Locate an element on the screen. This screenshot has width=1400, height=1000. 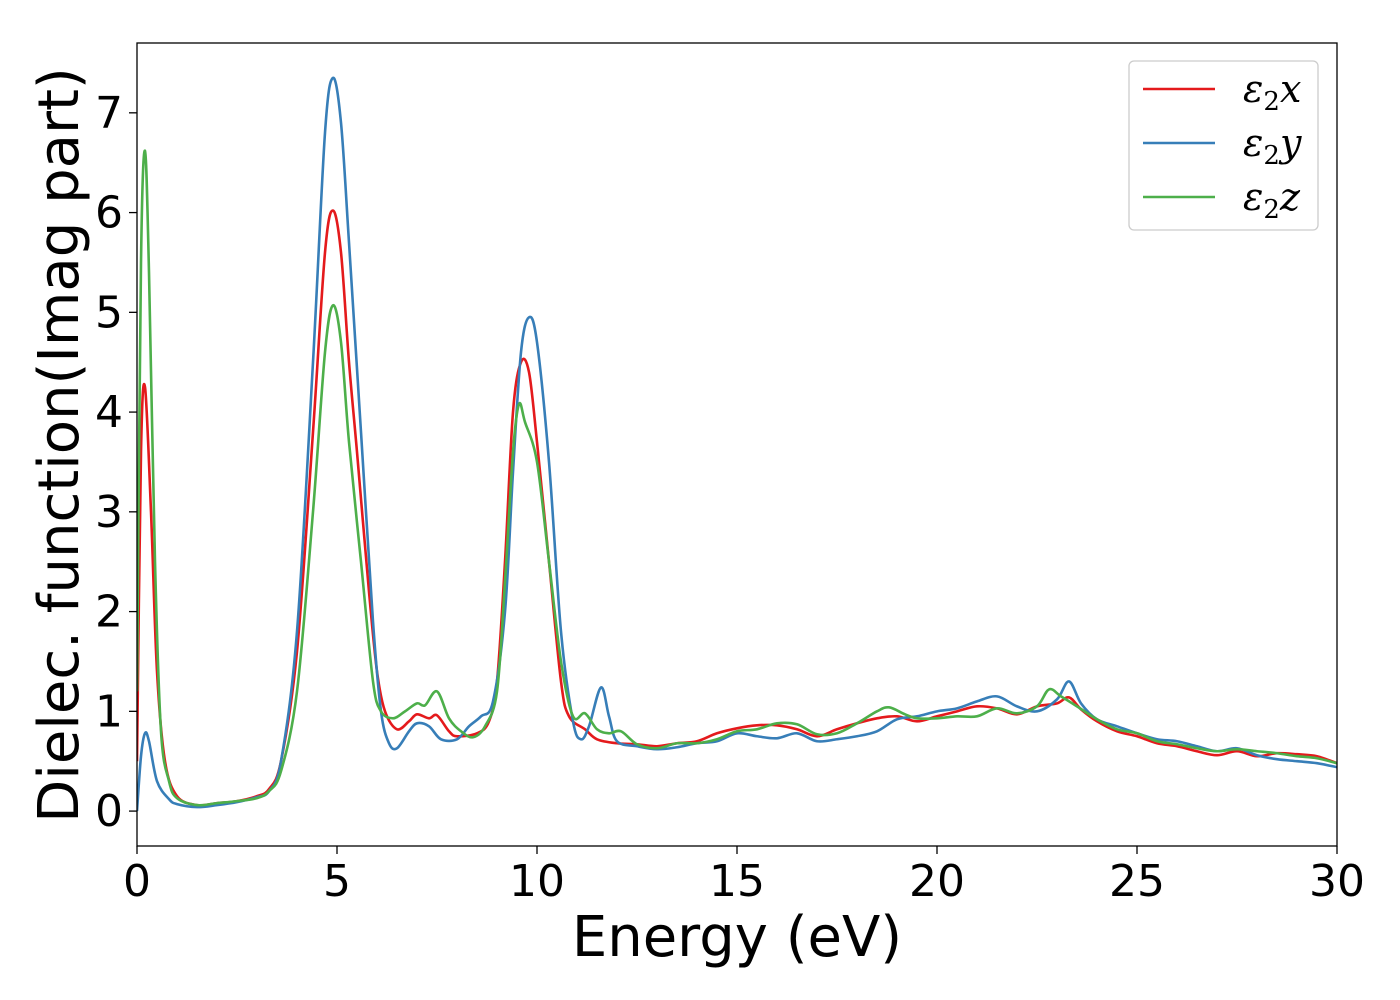
legend-label-x: ε2x is located at coordinates (1272, 92).